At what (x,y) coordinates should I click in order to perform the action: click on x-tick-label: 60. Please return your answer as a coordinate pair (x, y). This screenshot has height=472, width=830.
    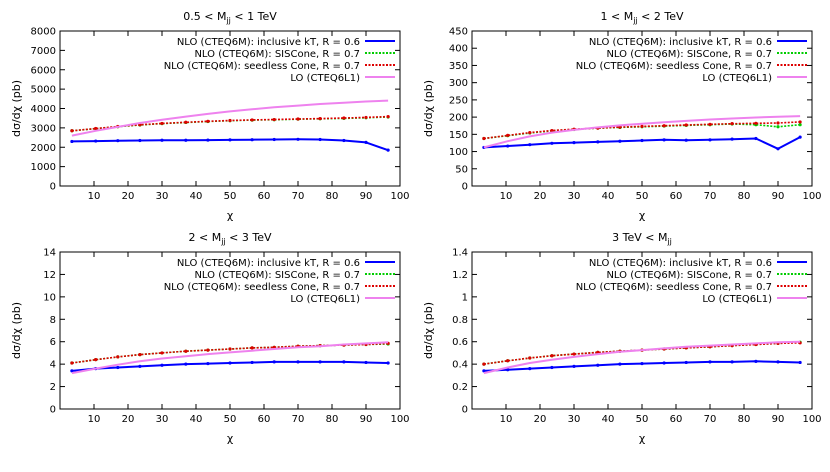
    Looking at the image, I should click on (676, 419).